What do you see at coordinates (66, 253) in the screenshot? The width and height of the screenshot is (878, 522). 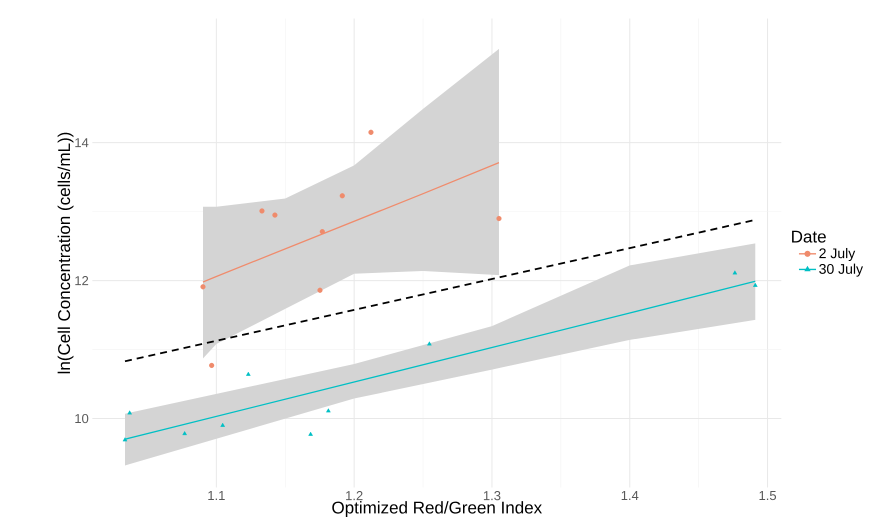 I see `y-axis-title: ln(Cell Concentration (cells/mL))` at bounding box center [66, 253].